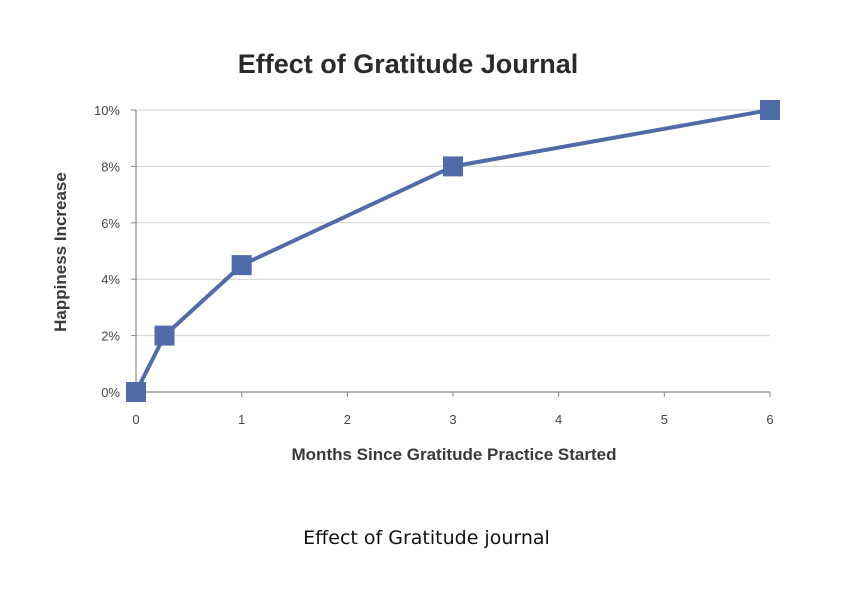 Image resolution: width=853 pixels, height=603 pixels. I want to click on y-tick-label: 8%, so click(110, 166).